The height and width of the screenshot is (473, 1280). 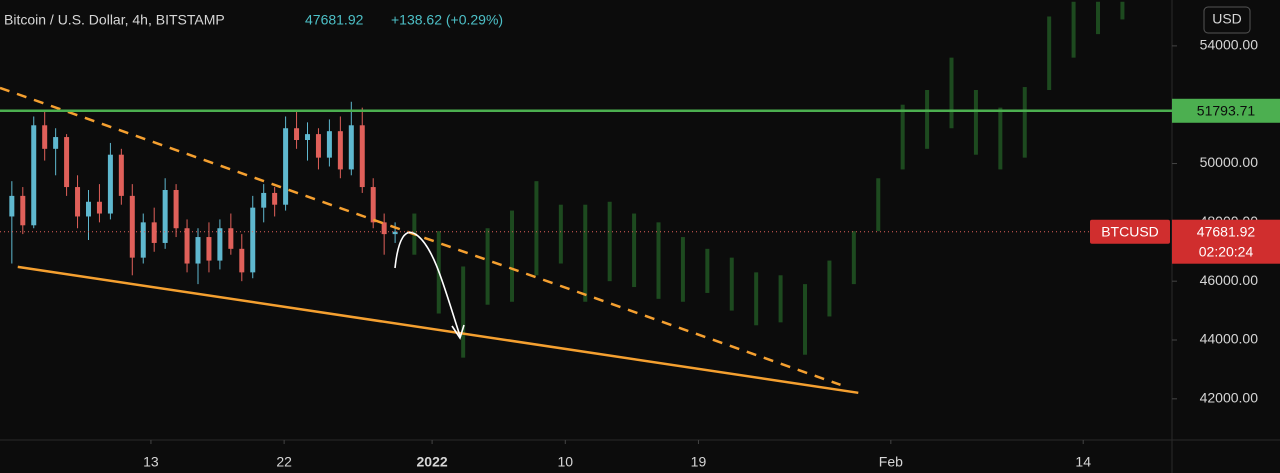 What do you see at coordinates (1083, 462) in the screenshot?
I see `x-tick-label: 14` at bounding box center [1083, 462].